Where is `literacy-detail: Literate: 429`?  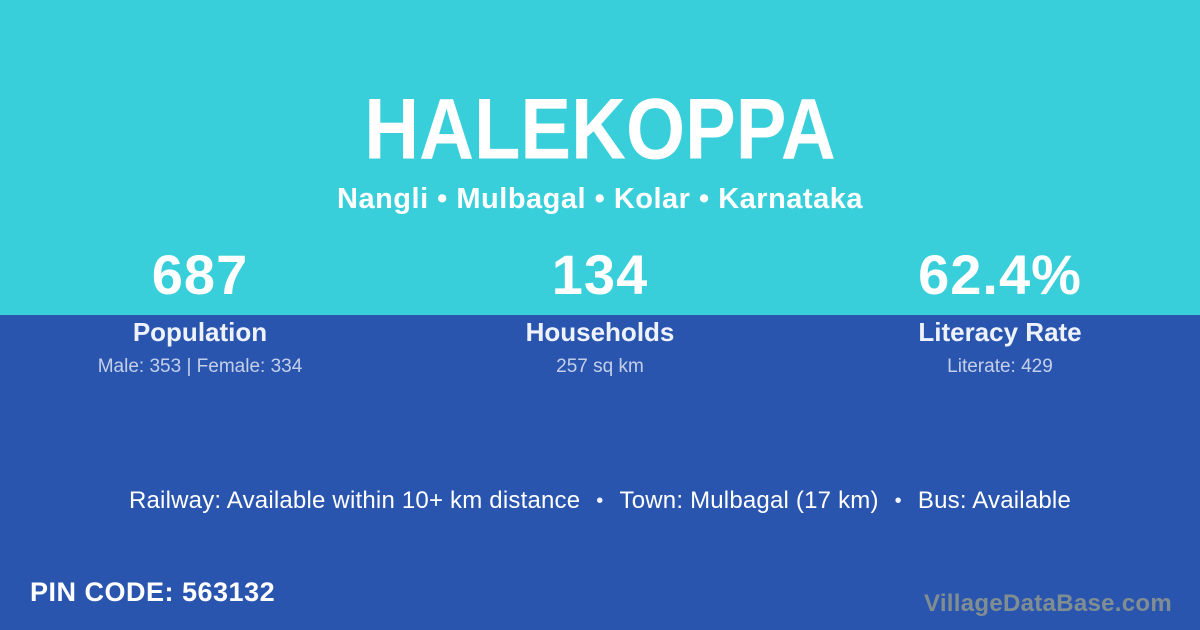
literacy-detail: Literate: 429 is located at coordinates (1000, 366).